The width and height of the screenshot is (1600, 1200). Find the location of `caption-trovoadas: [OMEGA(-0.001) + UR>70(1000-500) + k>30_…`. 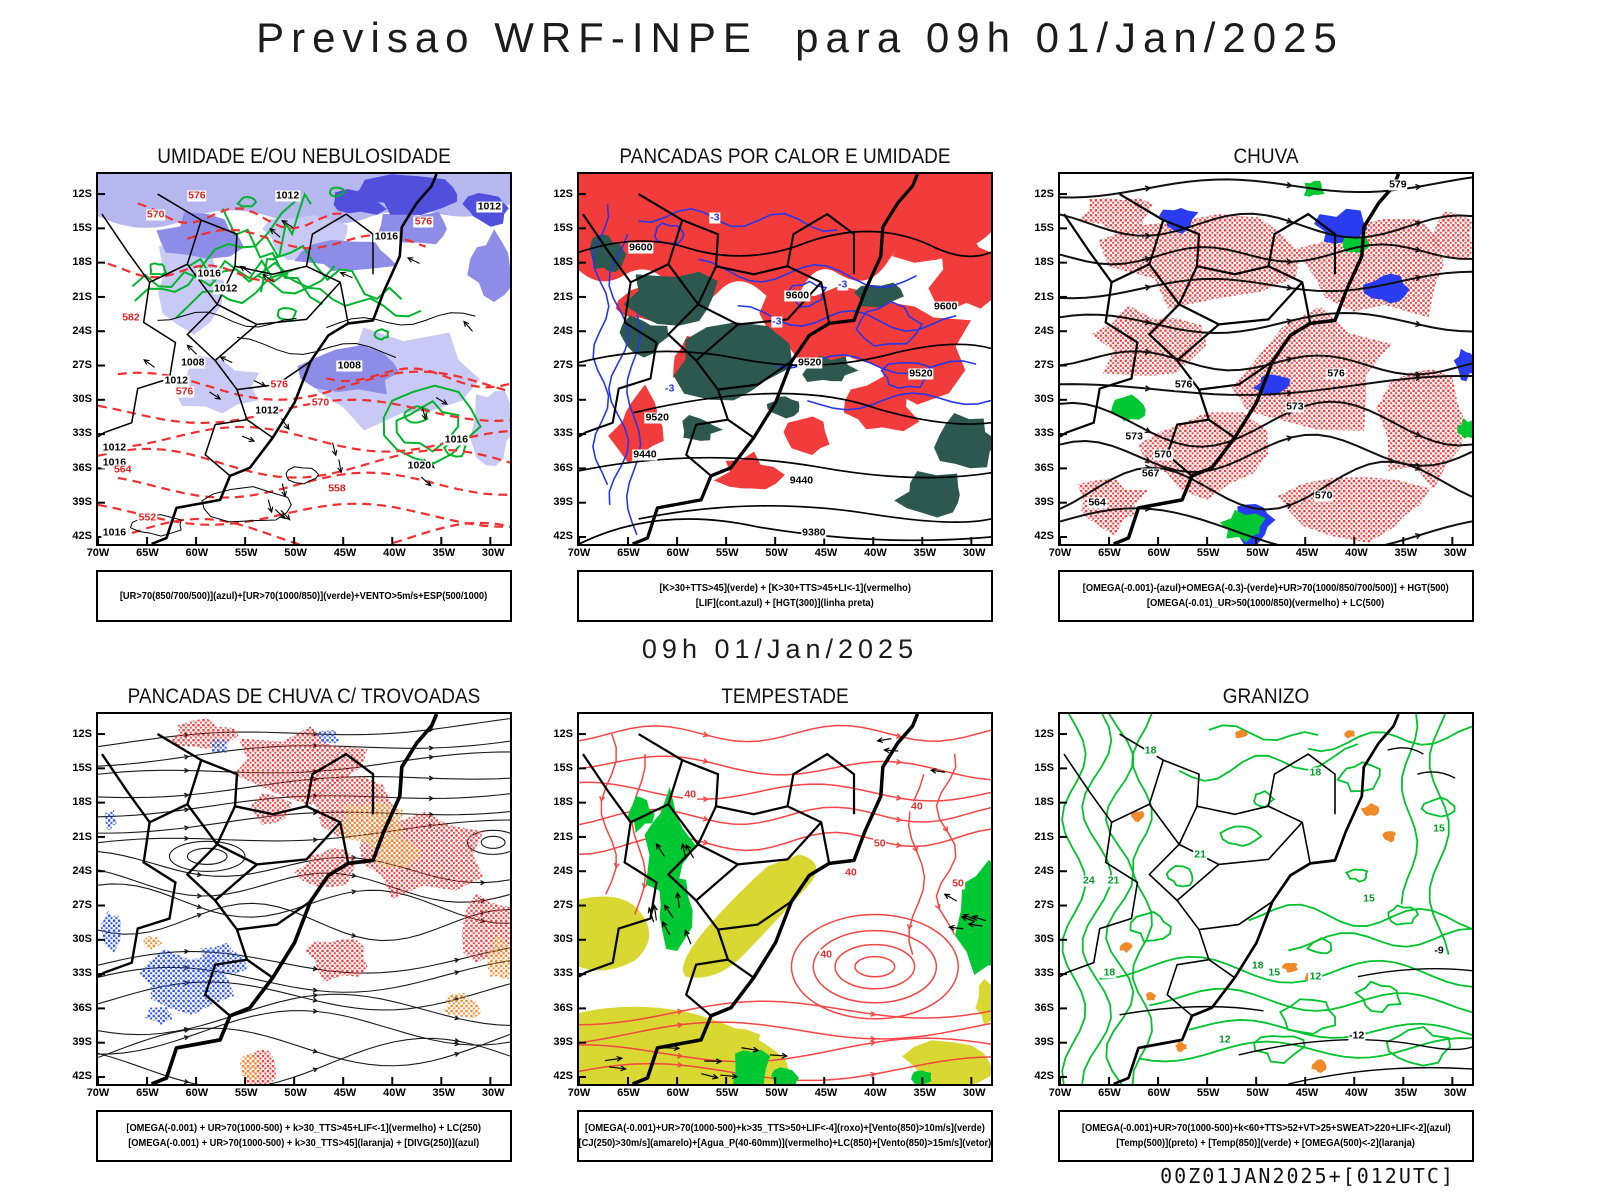

caption-trovoadas: [OMEGA(-0.001) + UR>70(1000-500) + k>30_… is located at coordinates (304, 1136).